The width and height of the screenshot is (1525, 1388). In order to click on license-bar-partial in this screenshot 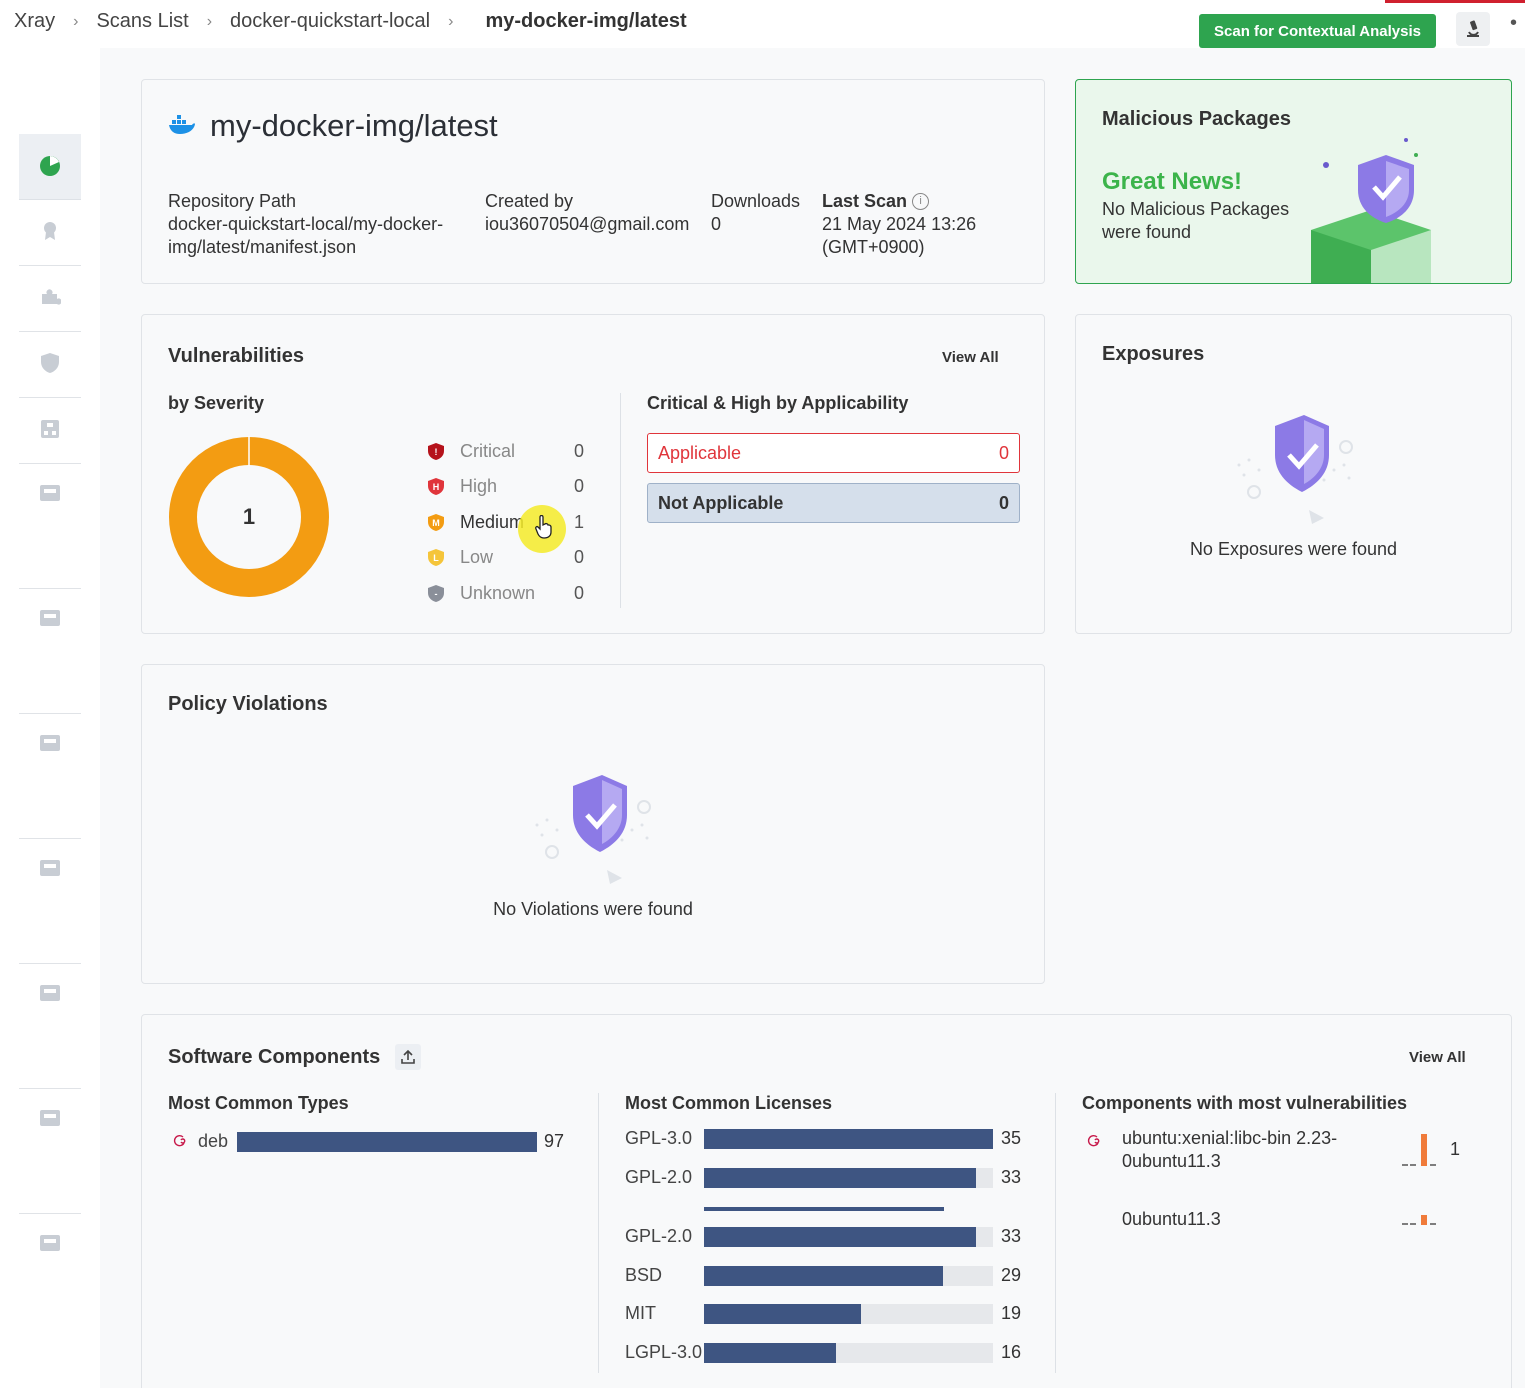, I will do `click(824, 1209)`.